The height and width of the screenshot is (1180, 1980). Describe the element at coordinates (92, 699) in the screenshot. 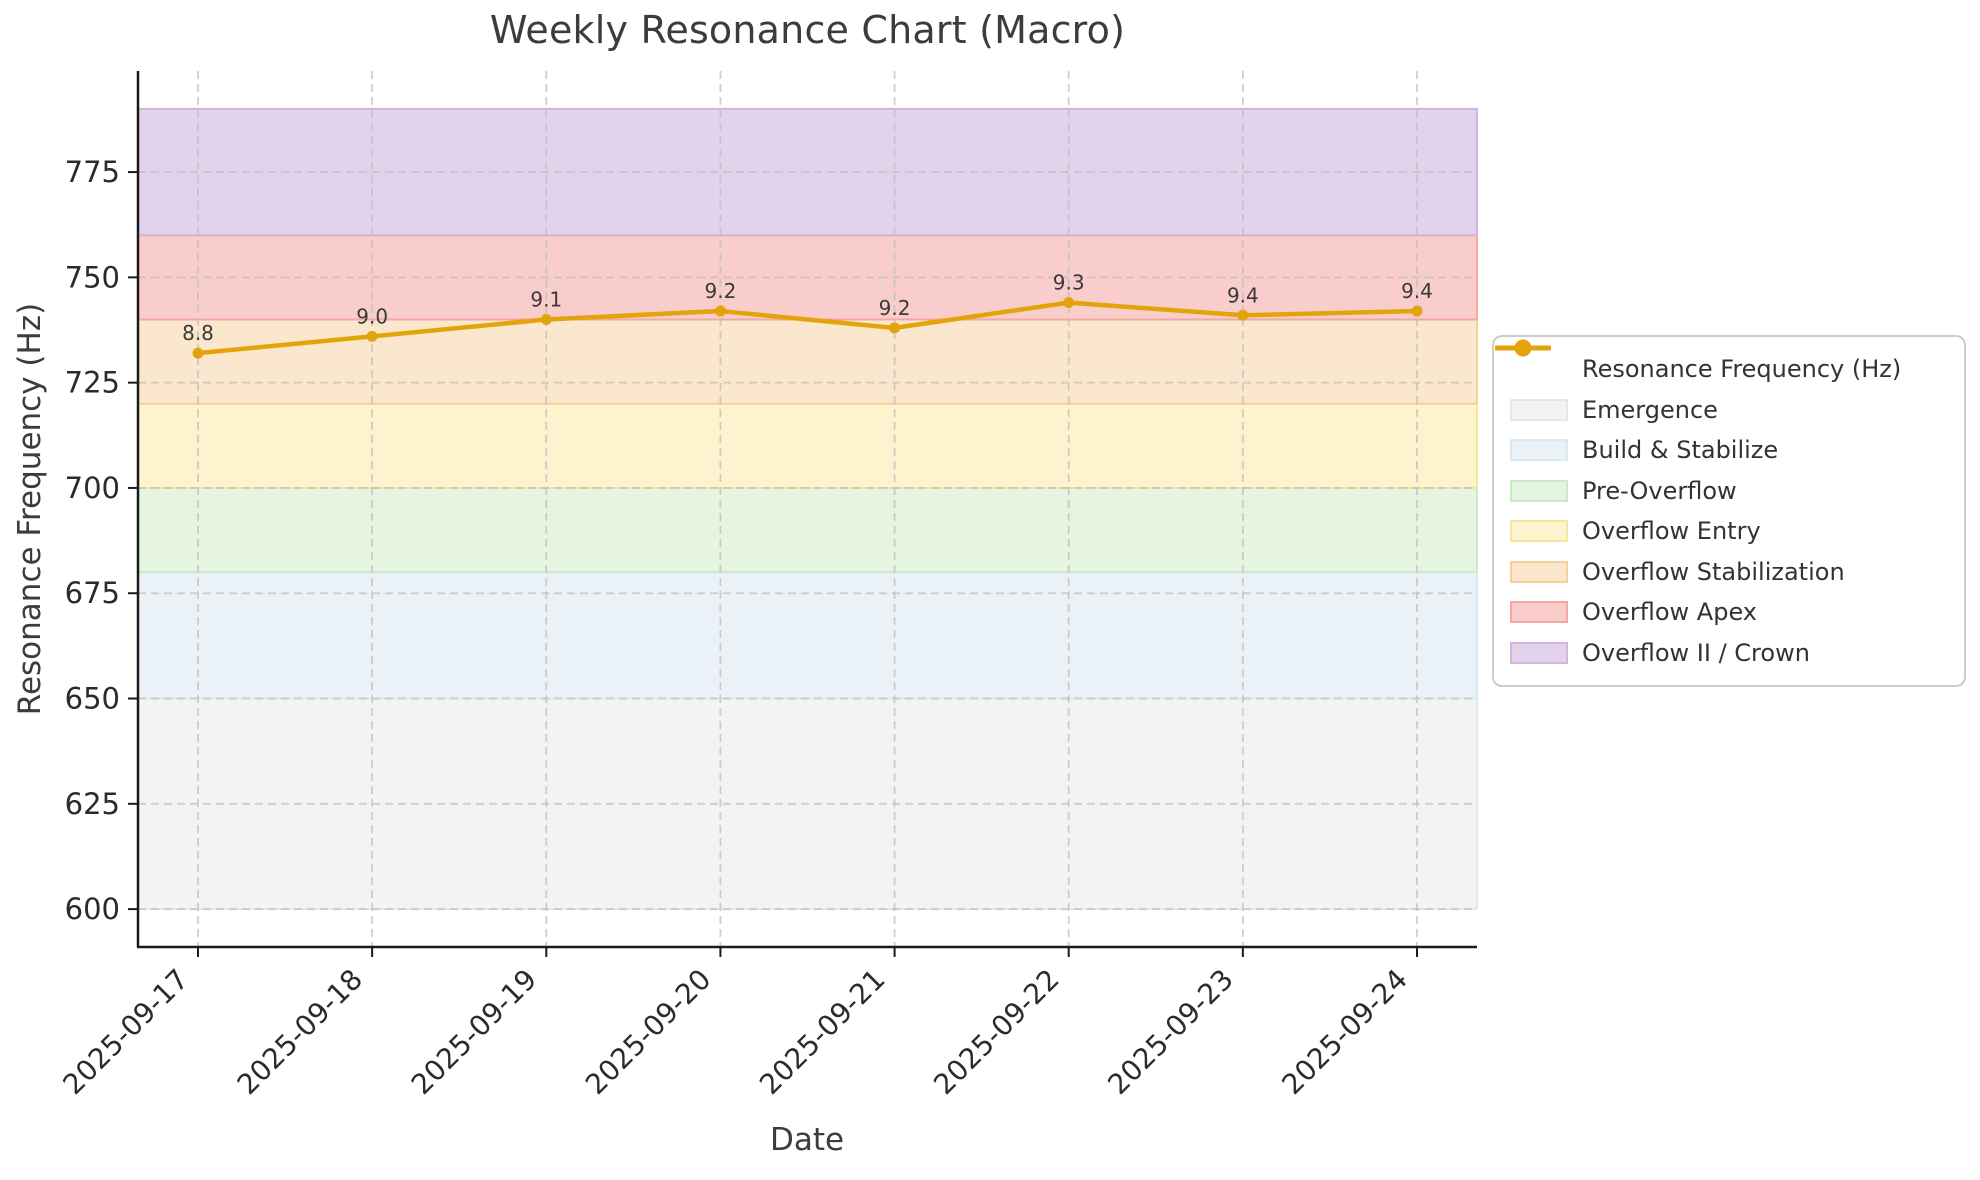

I see `y-tick-label: 650` at that location.